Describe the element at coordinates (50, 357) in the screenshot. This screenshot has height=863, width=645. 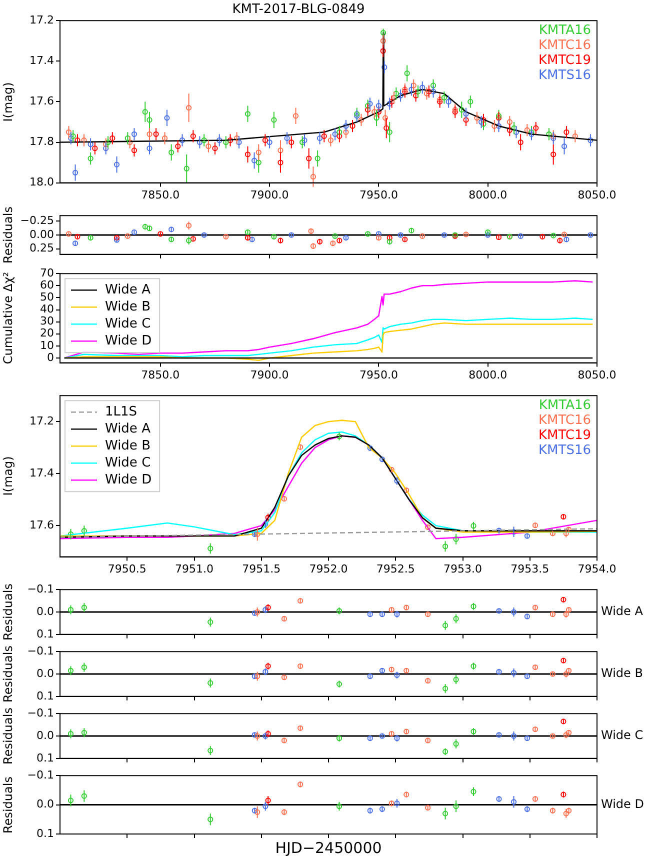
I see `y-tick-label: 0` at that location.